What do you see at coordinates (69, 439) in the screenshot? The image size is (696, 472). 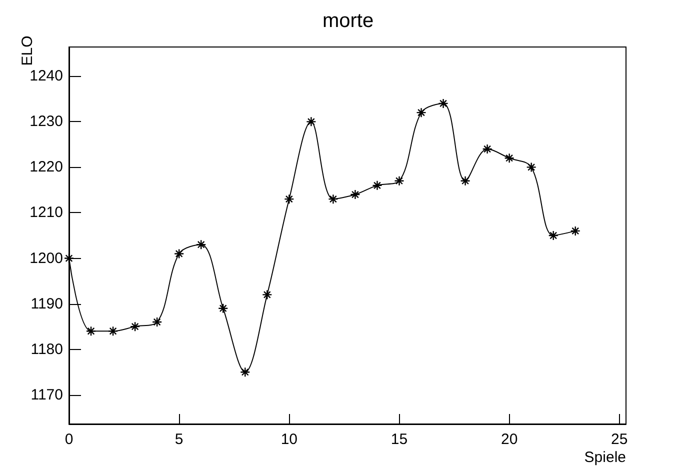 I see `x-tick-label: 0` at bounding box center [69, 439].